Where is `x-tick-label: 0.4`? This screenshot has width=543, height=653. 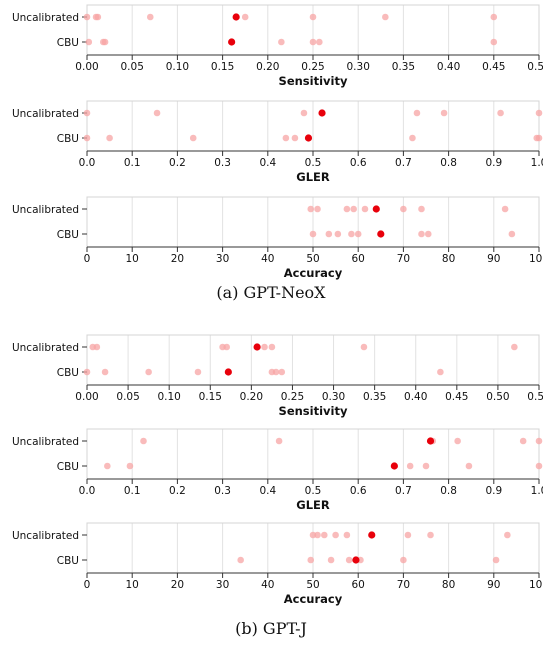 x-tick-label: 0.4 is located at coordinates (267, 491).